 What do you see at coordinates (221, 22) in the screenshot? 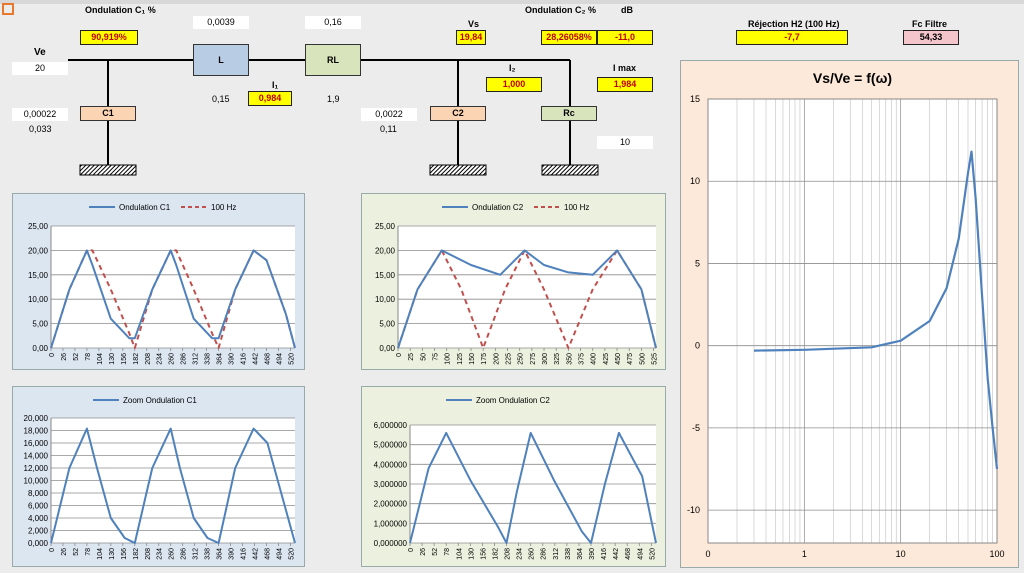
I see `l-value-input: 0,0039` at bounding box center [221, 22].